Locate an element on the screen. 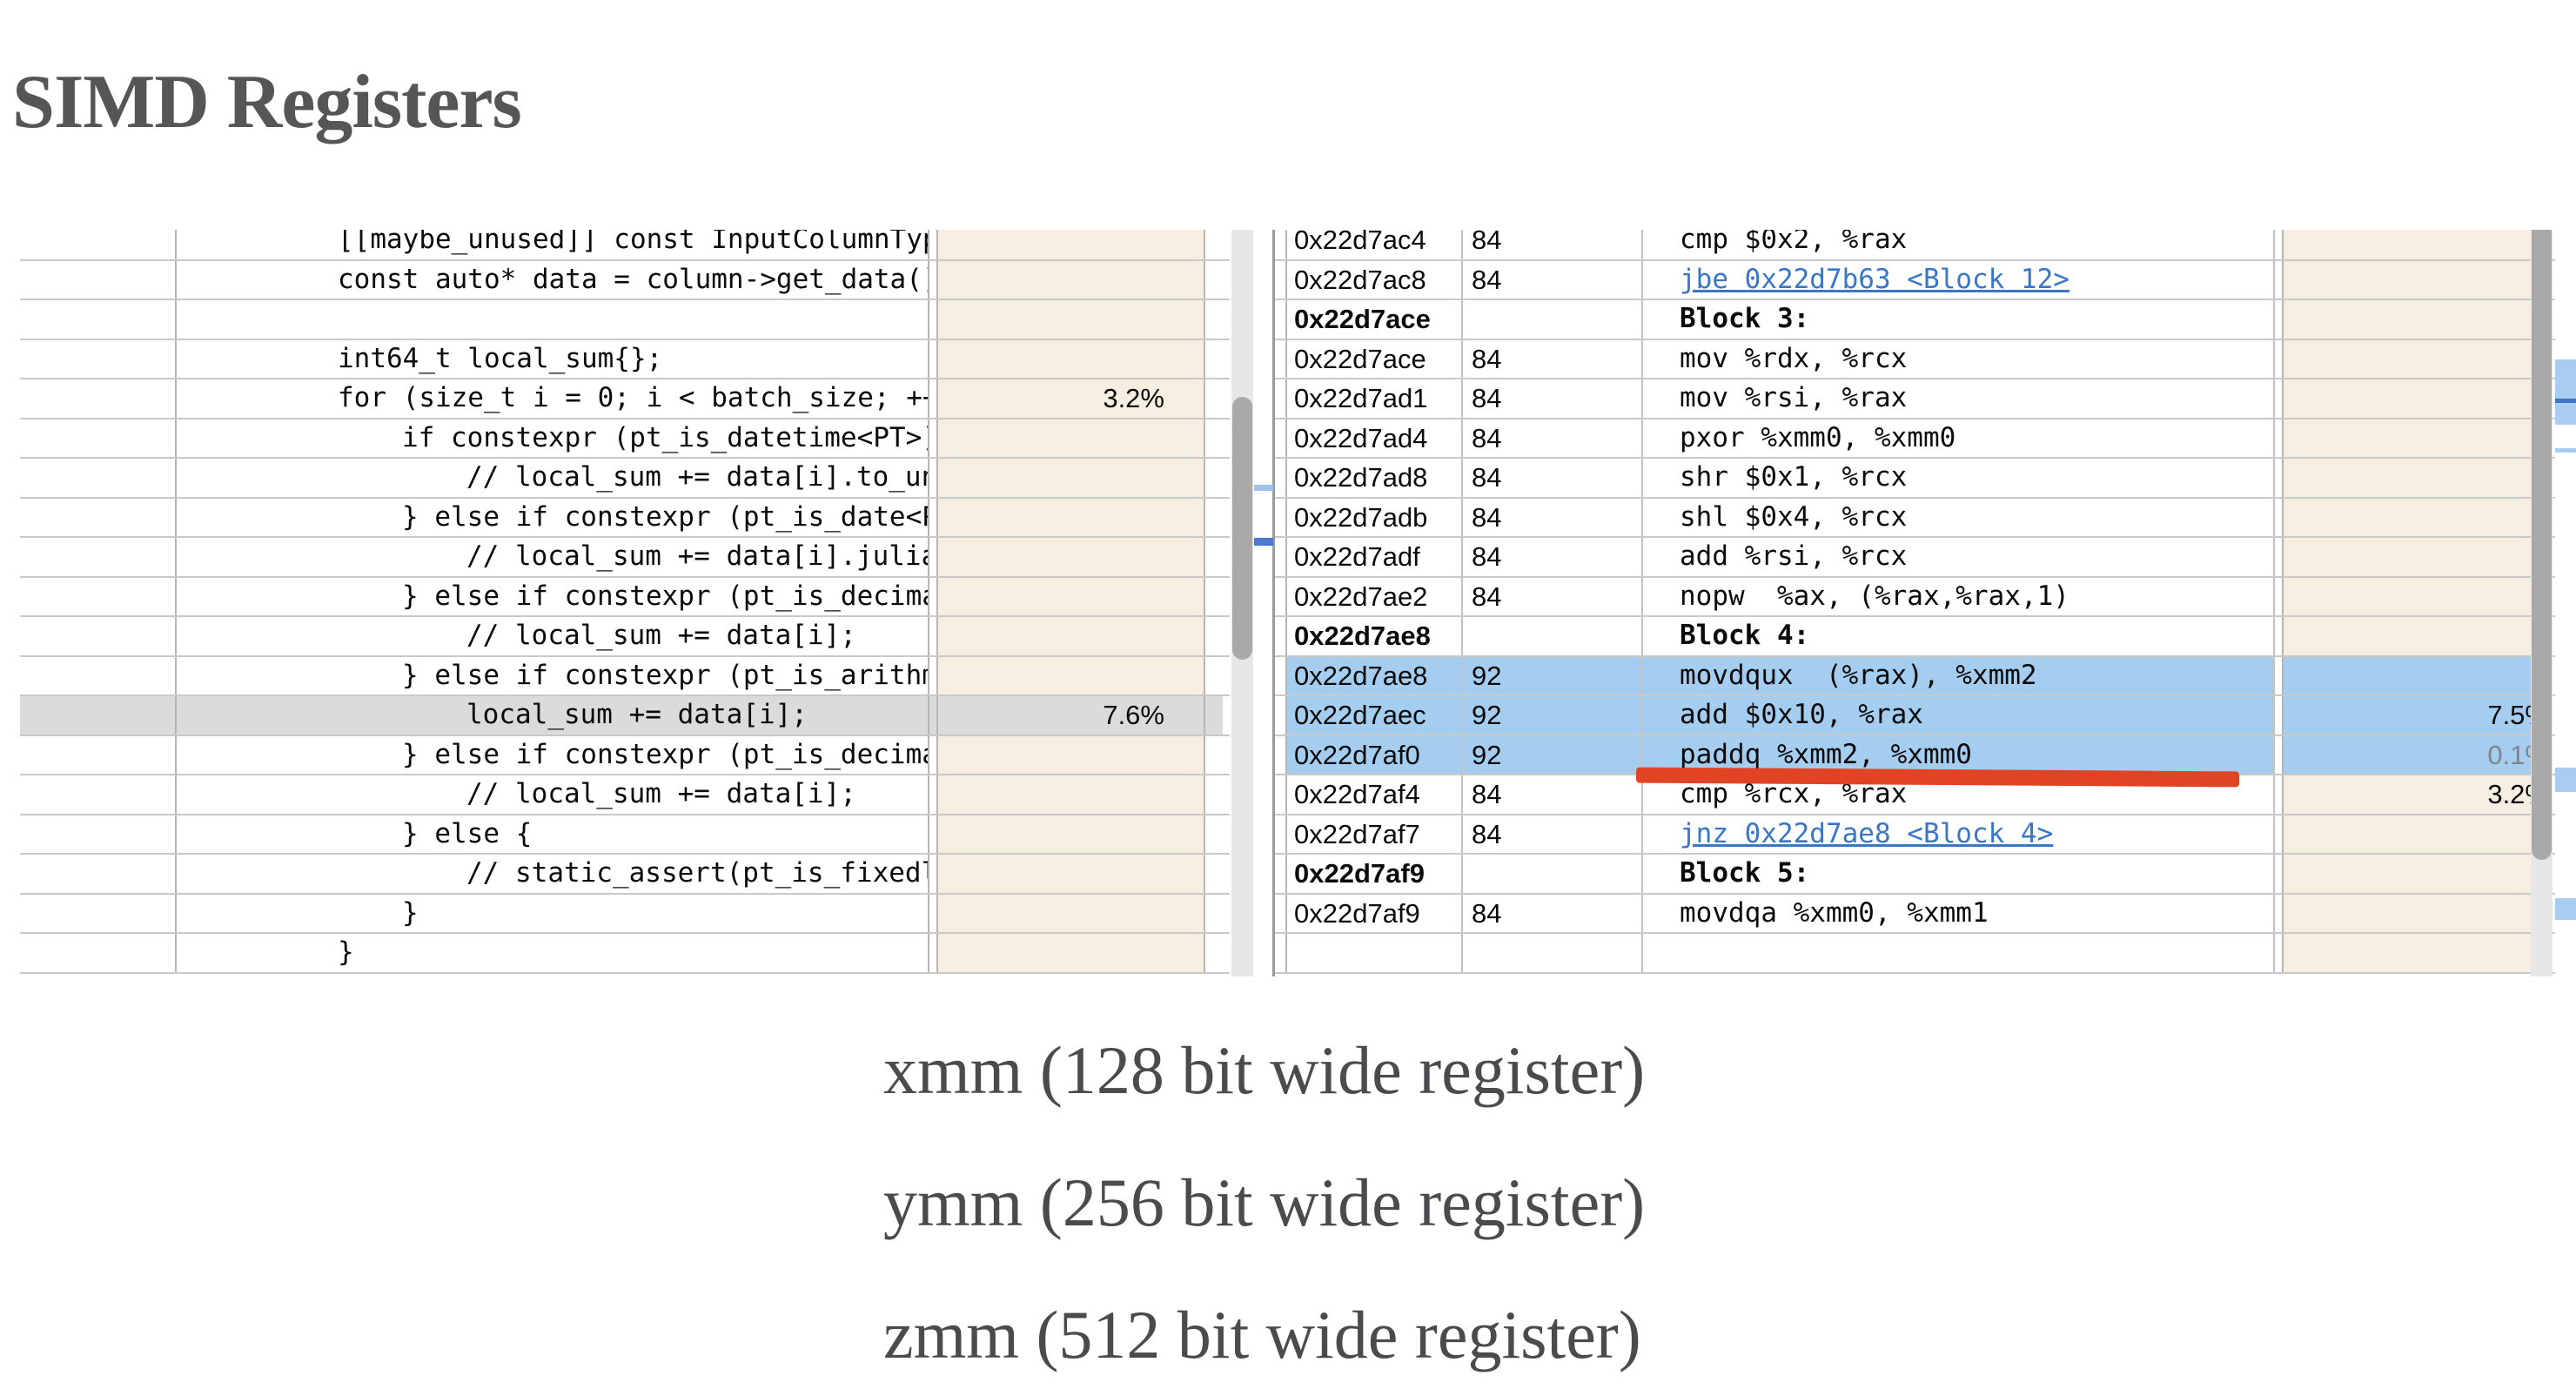 The height and width of the screenshot is (1389, 2576). source-code-row: // local_sum += data[i].to_un is located at coordinates (625, 479).